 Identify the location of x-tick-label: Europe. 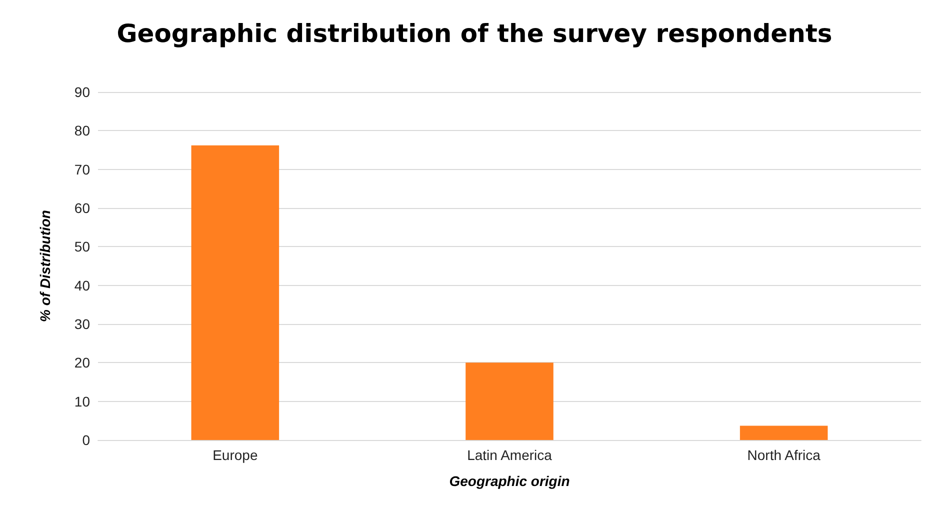
(235, 455).